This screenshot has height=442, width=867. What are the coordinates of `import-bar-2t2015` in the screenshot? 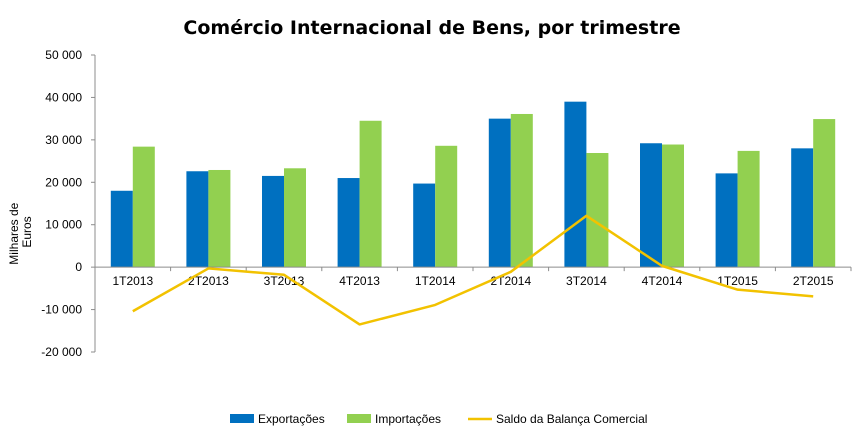 It's located at (824, 193).